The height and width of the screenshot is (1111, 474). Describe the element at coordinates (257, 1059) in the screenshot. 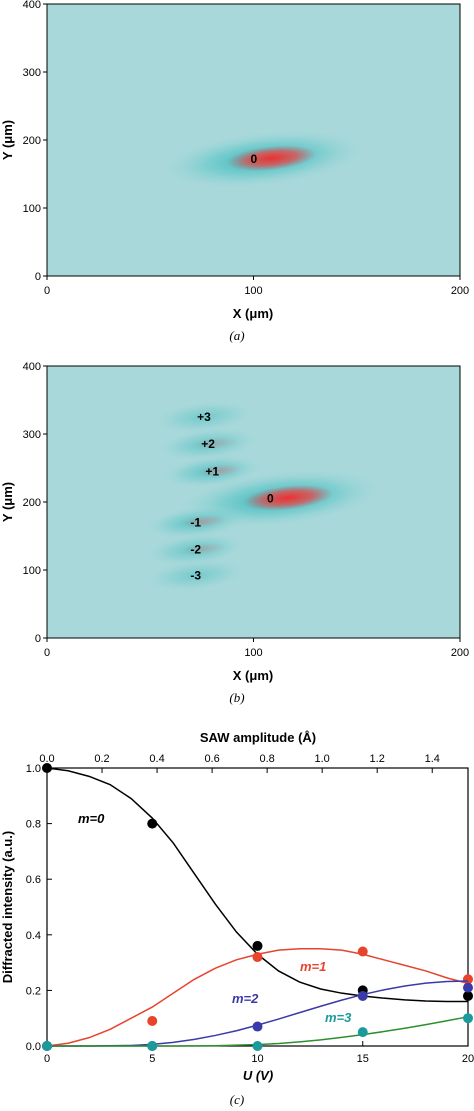

I see `x-tick-label: 10` at that location.